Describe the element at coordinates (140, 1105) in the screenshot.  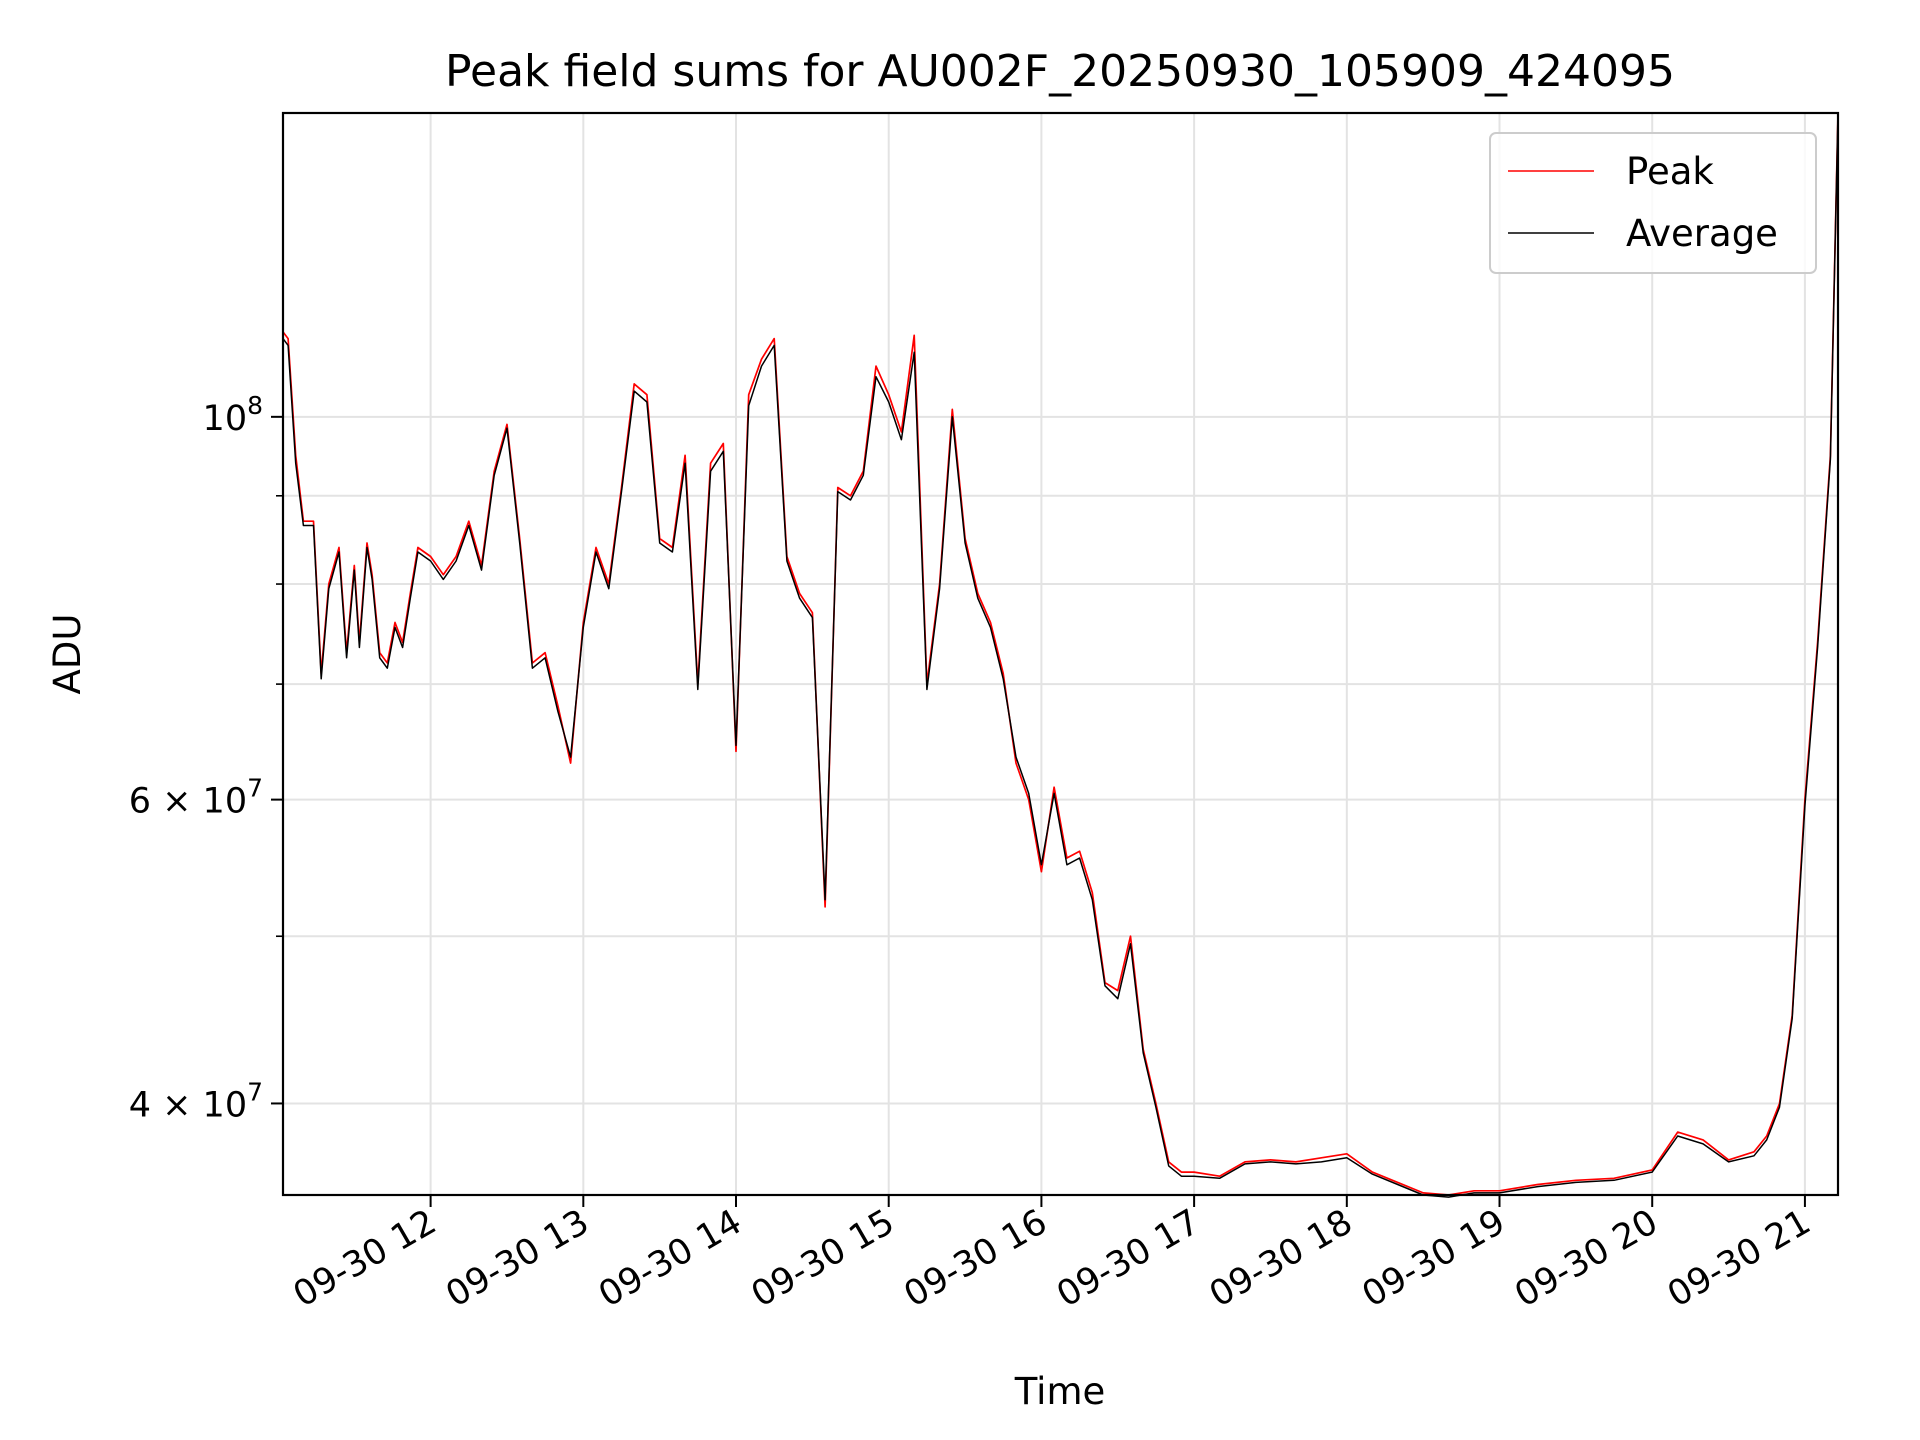
I see `y-tick-mantissa: 4` at that location.